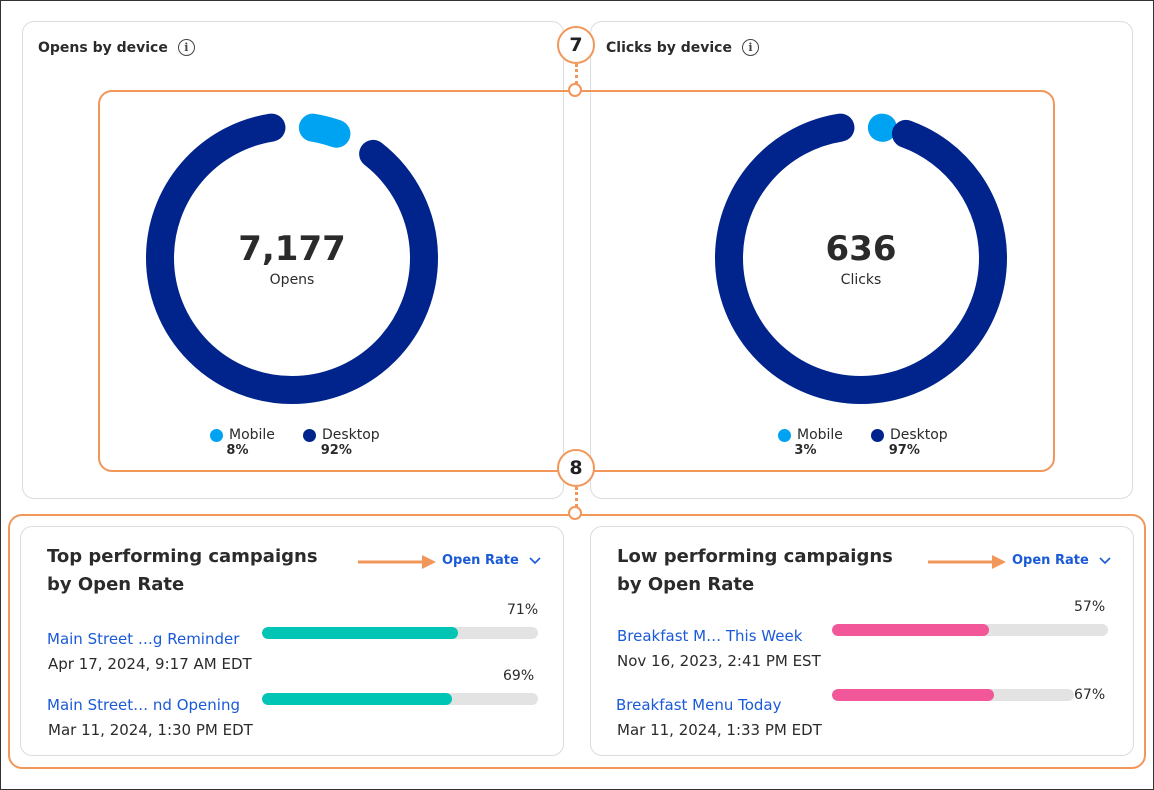 The image size is (1154, 790). I want to click on top-row2-pct: 69%, so click(519, 676).